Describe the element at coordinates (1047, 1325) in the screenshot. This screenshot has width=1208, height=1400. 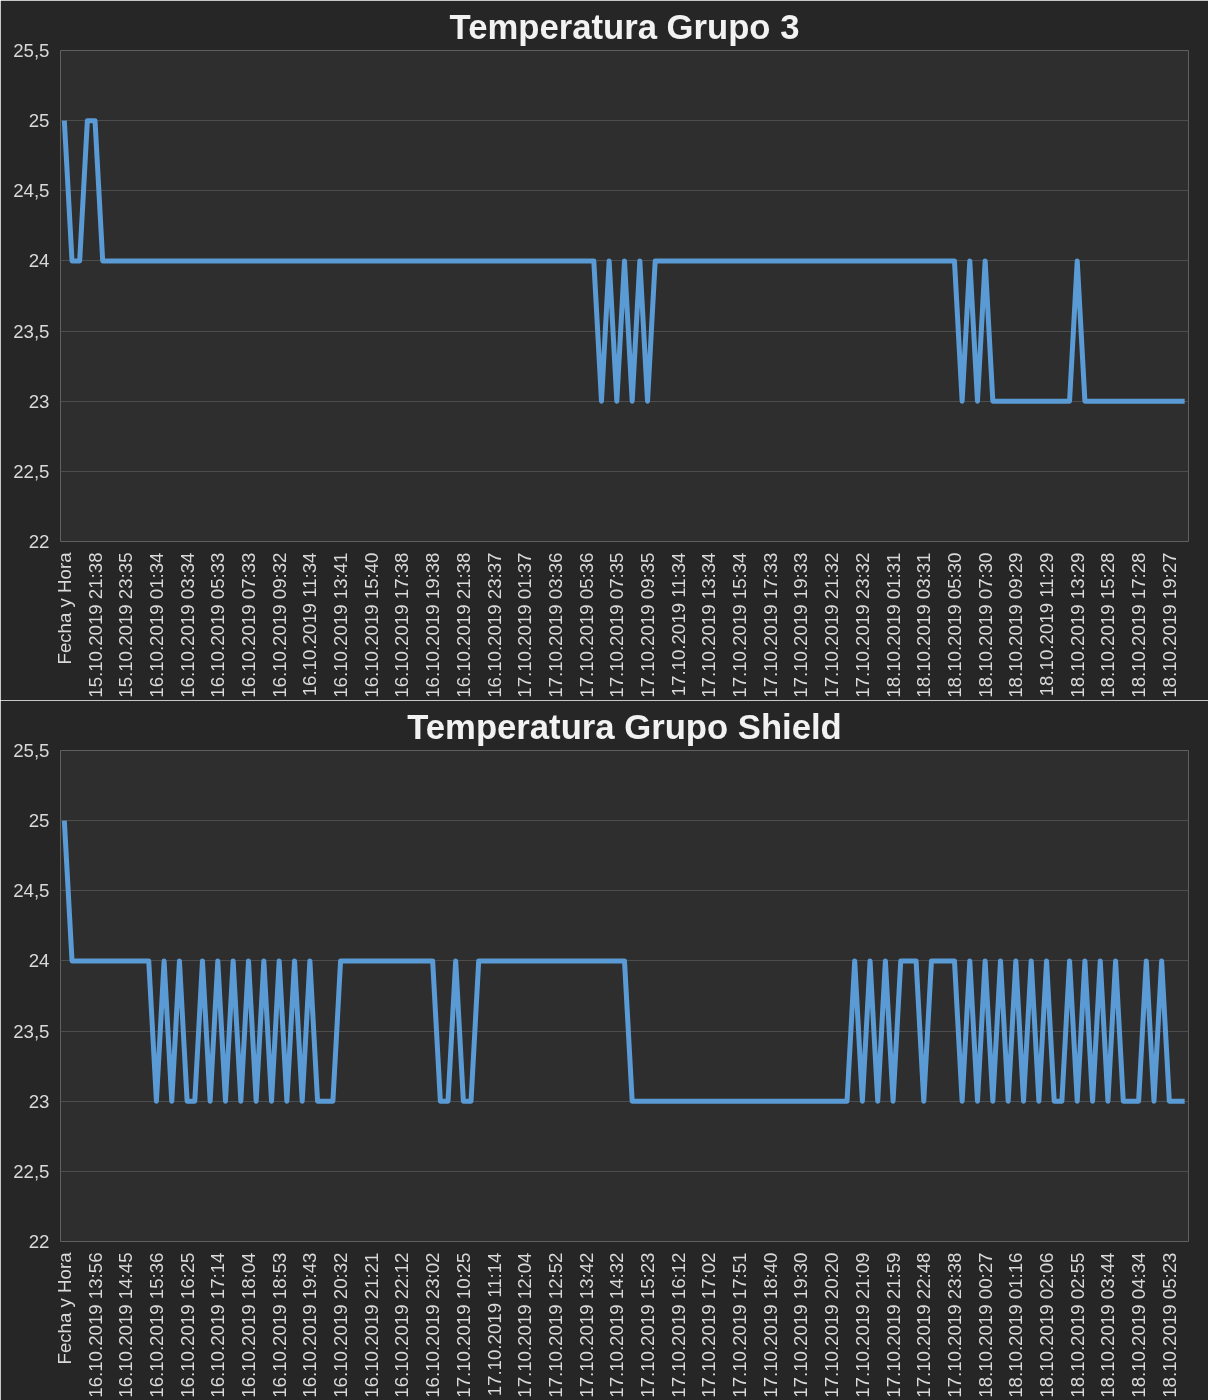
I see `x-tick-label: 18.10.2019 02:06` at that location.